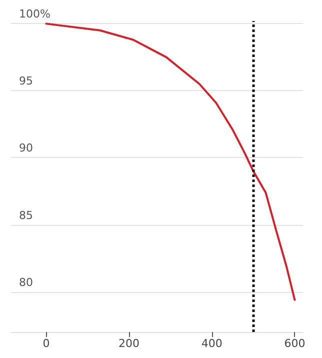  What do you see at coordinates (211, 343) in the screenshot?
I see `x-tick-label: 400` at bounding box center [211, 343].